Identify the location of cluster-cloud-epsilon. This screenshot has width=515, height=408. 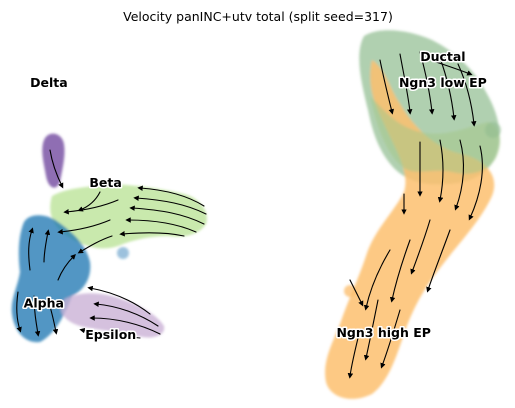
(113, 315).